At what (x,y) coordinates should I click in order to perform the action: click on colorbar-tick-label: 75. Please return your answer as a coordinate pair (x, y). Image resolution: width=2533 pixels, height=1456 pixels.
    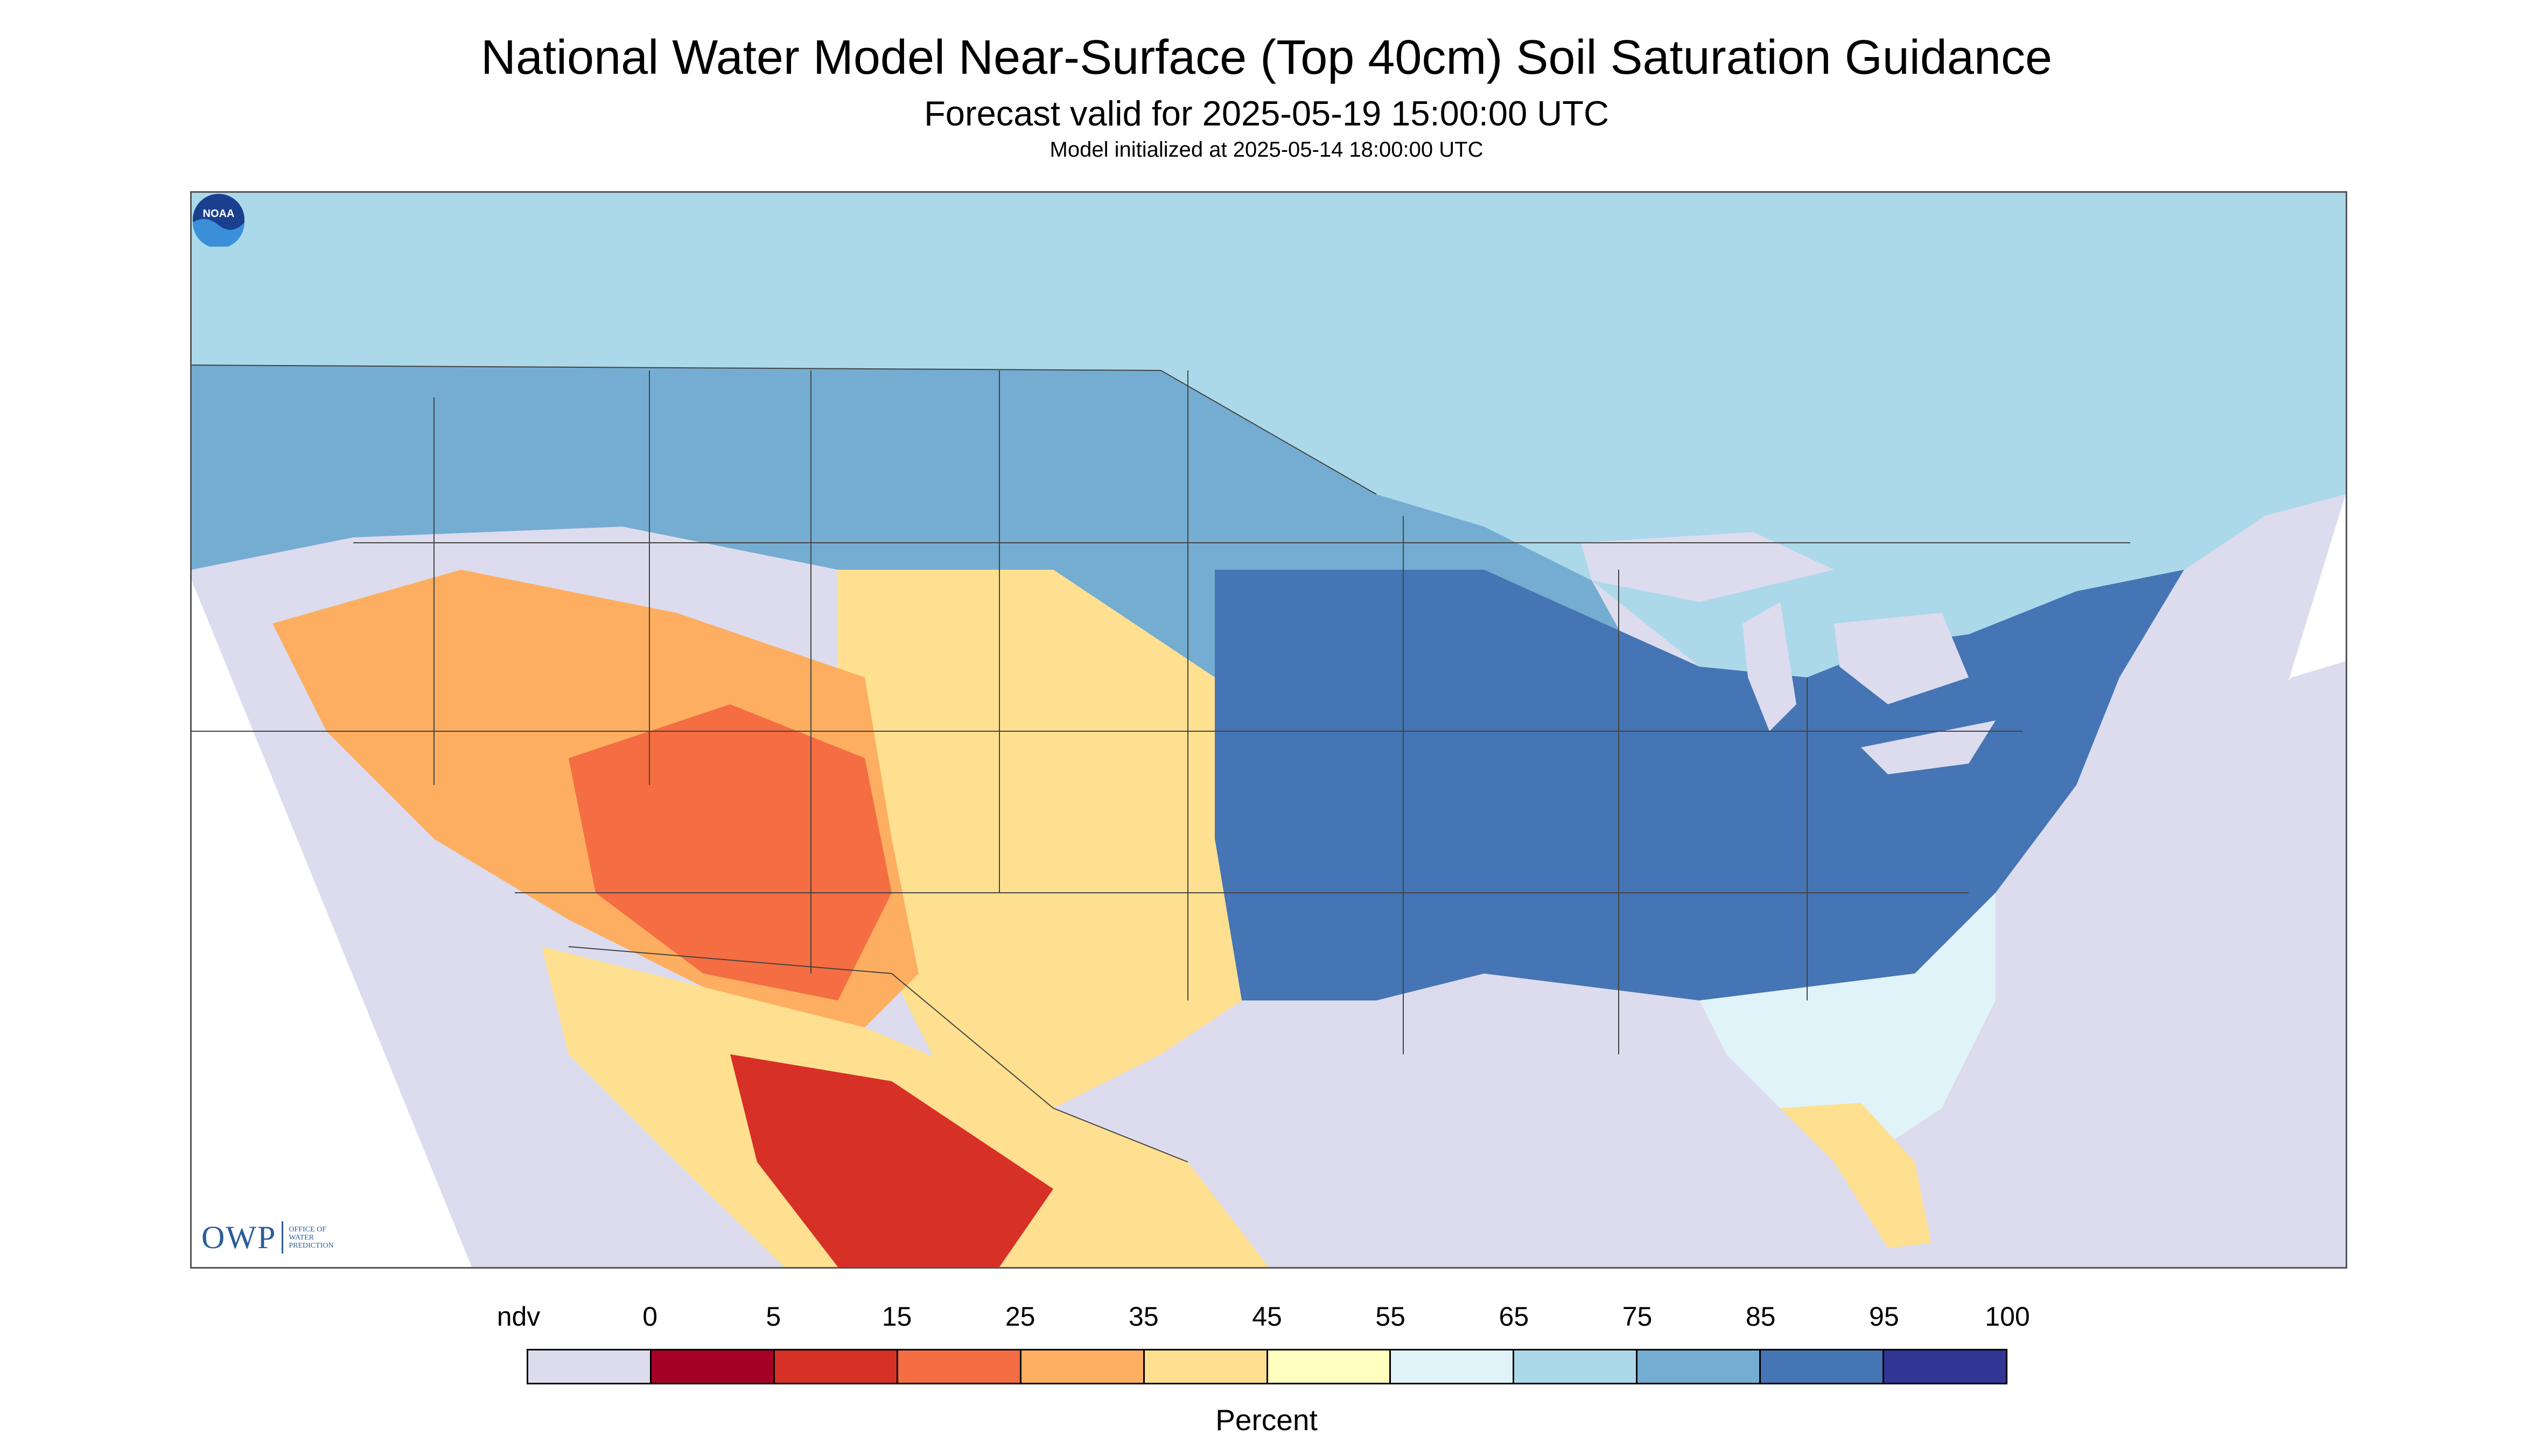
    Looking at the image, I should click on (1638, 1316).